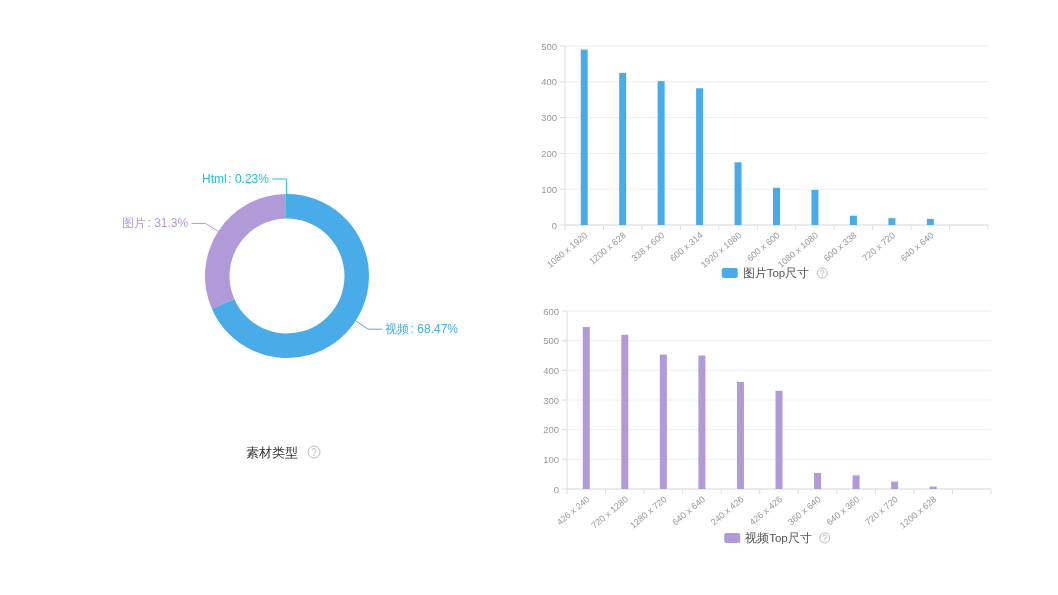 The width and height of the screenshot is (1058, 595). What do you see at coordinates (766, 511) in the screenshot?
I see `x-tick-label: 426 x 426` at bounding box center [766, 511].